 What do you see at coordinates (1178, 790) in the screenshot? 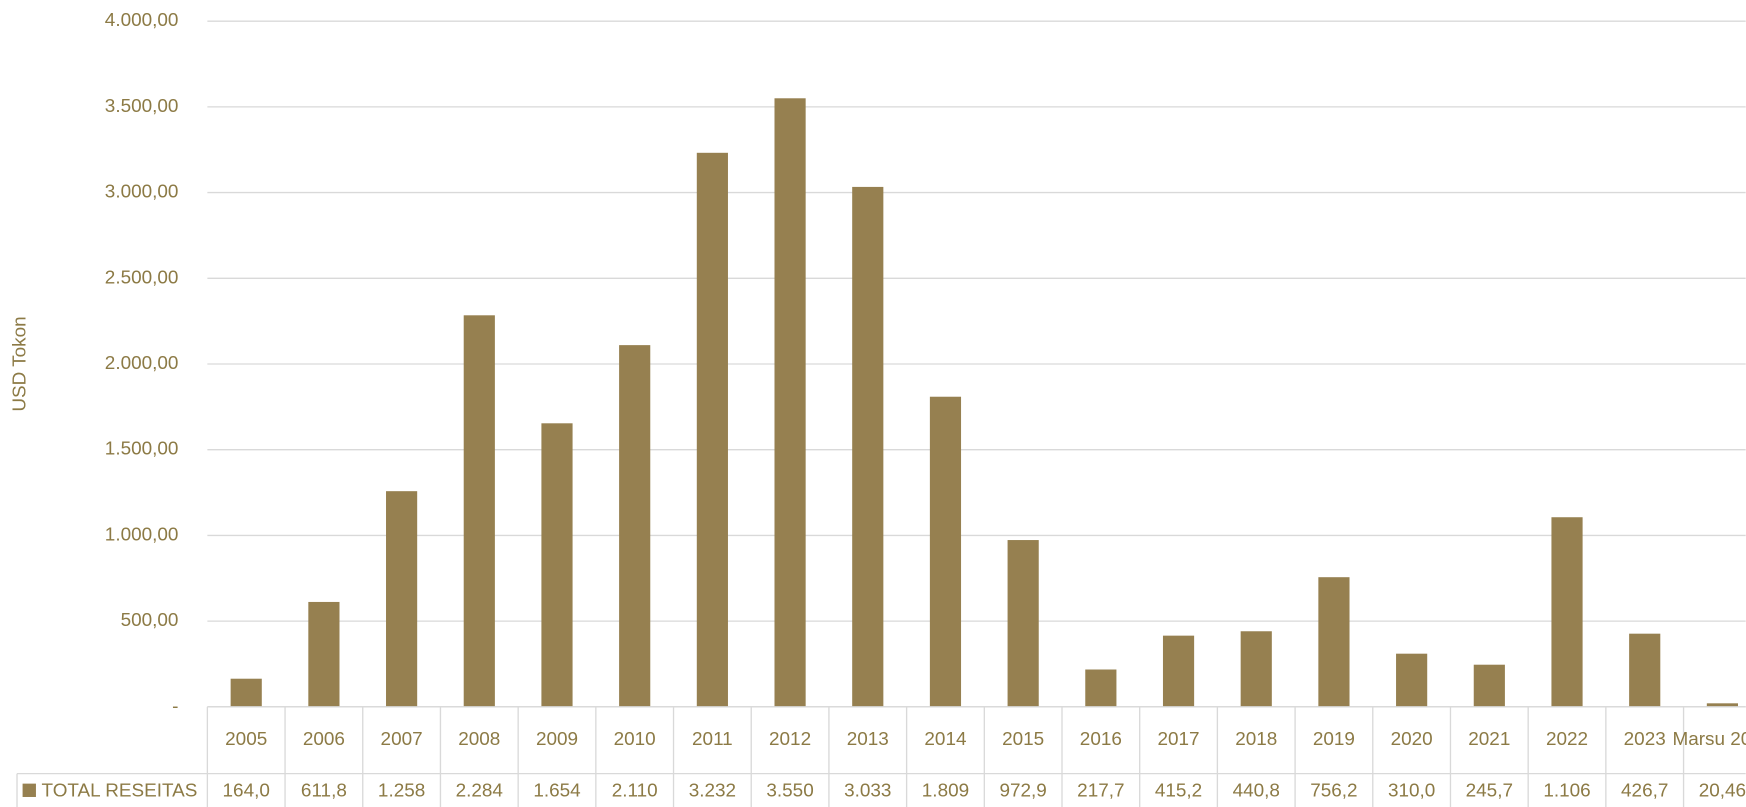
I see `table-value: 415,2` at bounding box center [1178, 790].